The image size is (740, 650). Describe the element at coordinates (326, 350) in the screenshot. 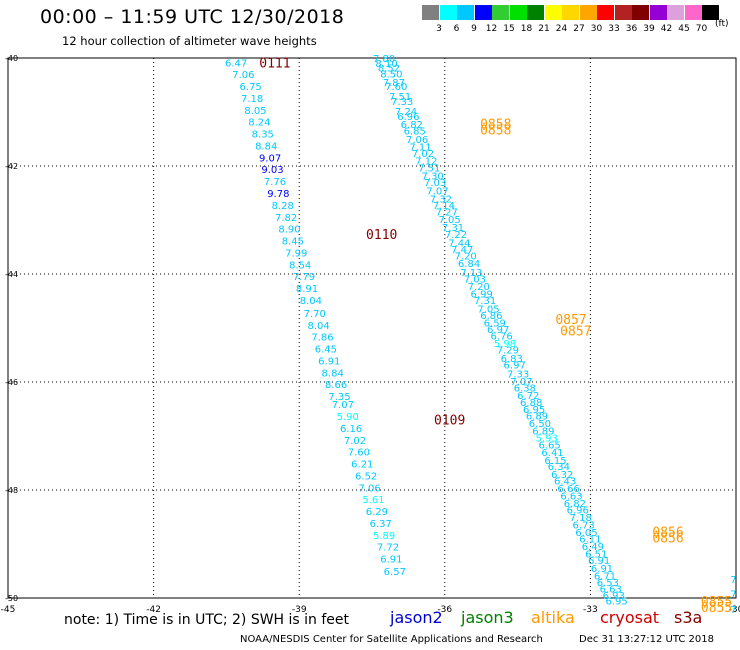

I see `data-point-label: 6.45` at that location.